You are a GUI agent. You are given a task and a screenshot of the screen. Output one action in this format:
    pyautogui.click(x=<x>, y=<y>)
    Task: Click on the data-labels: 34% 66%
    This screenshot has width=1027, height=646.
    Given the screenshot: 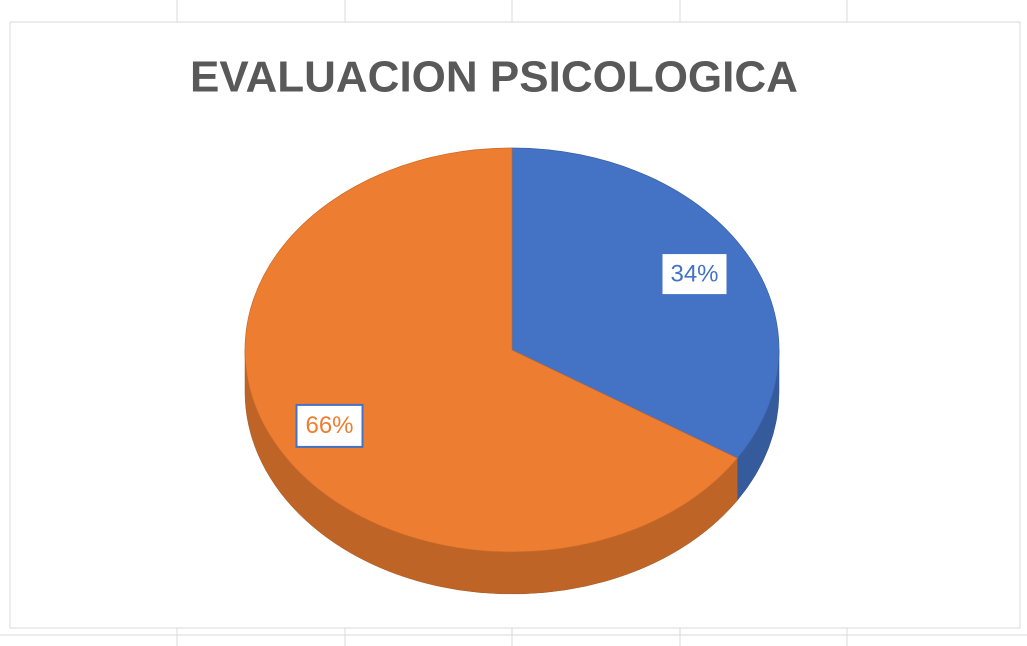 What is the action you would take?
    pyautogui.click(x=512, y=350)
    